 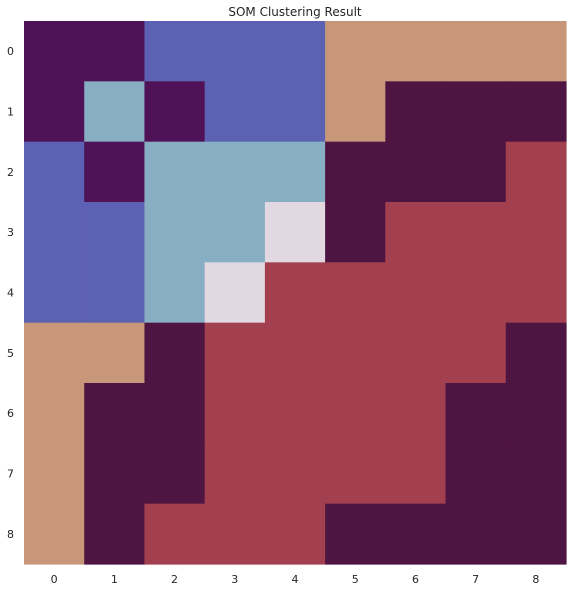 I want to click on heatmap-cell-r7-c2, so click(x=175, y=474).